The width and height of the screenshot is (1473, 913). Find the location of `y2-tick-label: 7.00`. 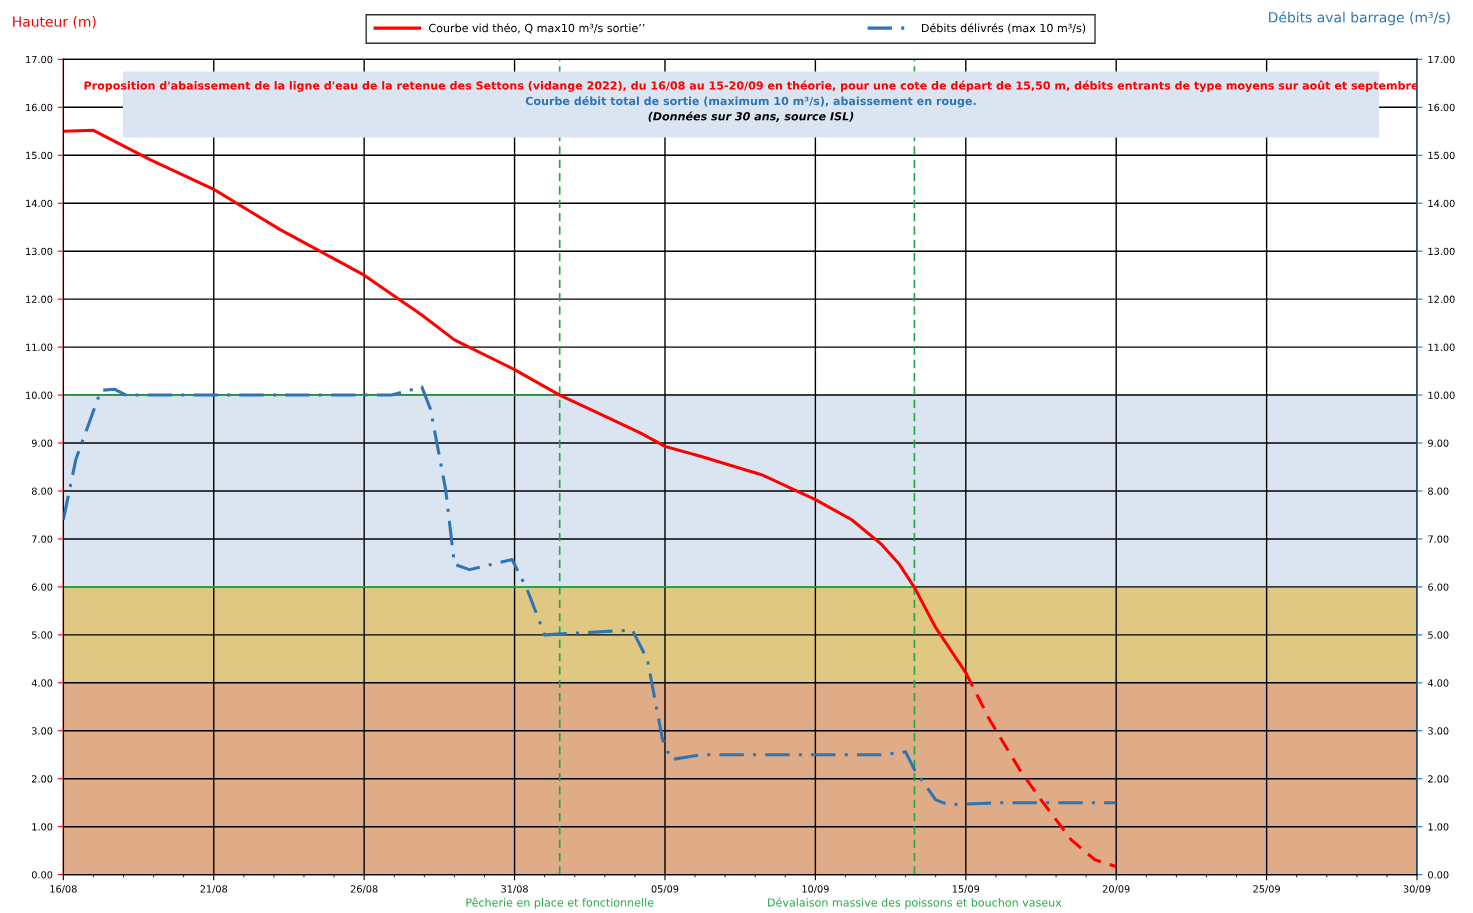

y2-tick-label: 7.00 is located at coordinates (1438, 539).